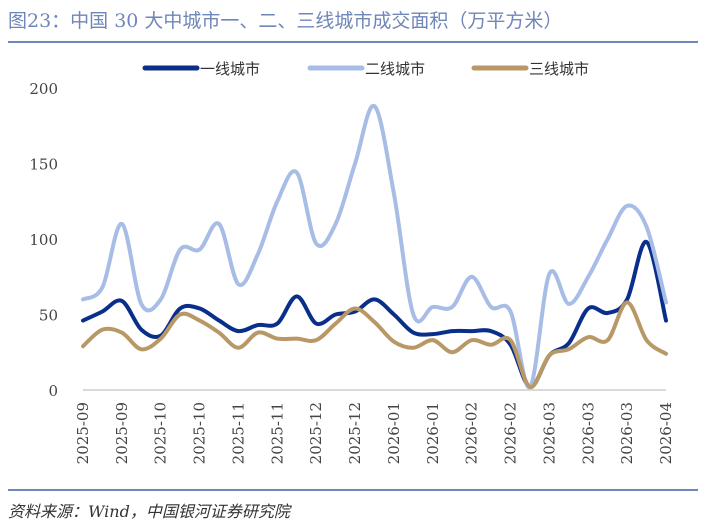 Image resolution: width=704 pixels, height=526 pixels. What do you see at coordinates (353, 490) in the screenshot?
I see `source-rule` at bounding box center [353, 490].